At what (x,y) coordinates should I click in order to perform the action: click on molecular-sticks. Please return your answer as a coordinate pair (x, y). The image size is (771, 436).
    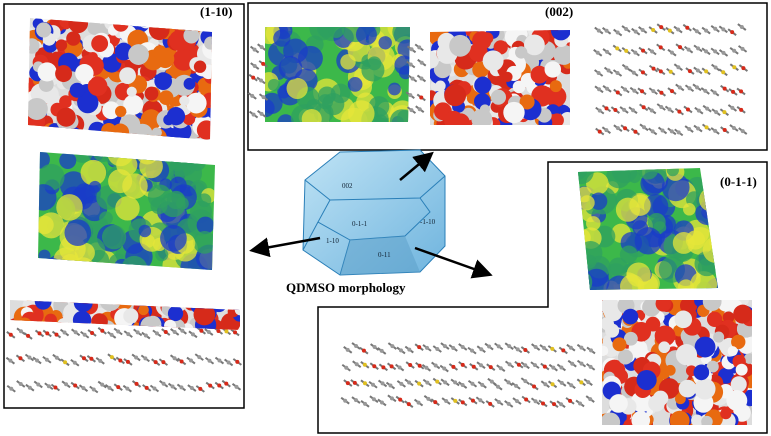
    Looking at the image, I should click on (258, 81).